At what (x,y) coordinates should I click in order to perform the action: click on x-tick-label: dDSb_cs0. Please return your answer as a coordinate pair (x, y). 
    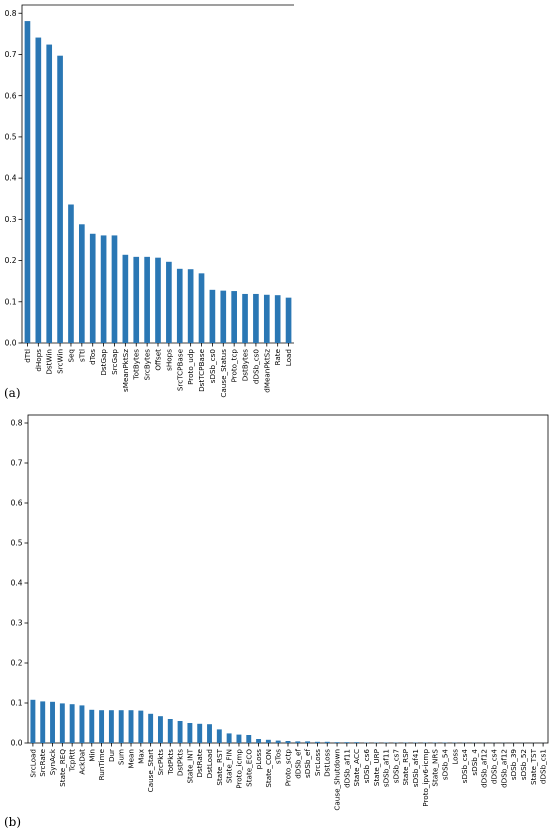
    Looking at the image, I should click on (255, 367).